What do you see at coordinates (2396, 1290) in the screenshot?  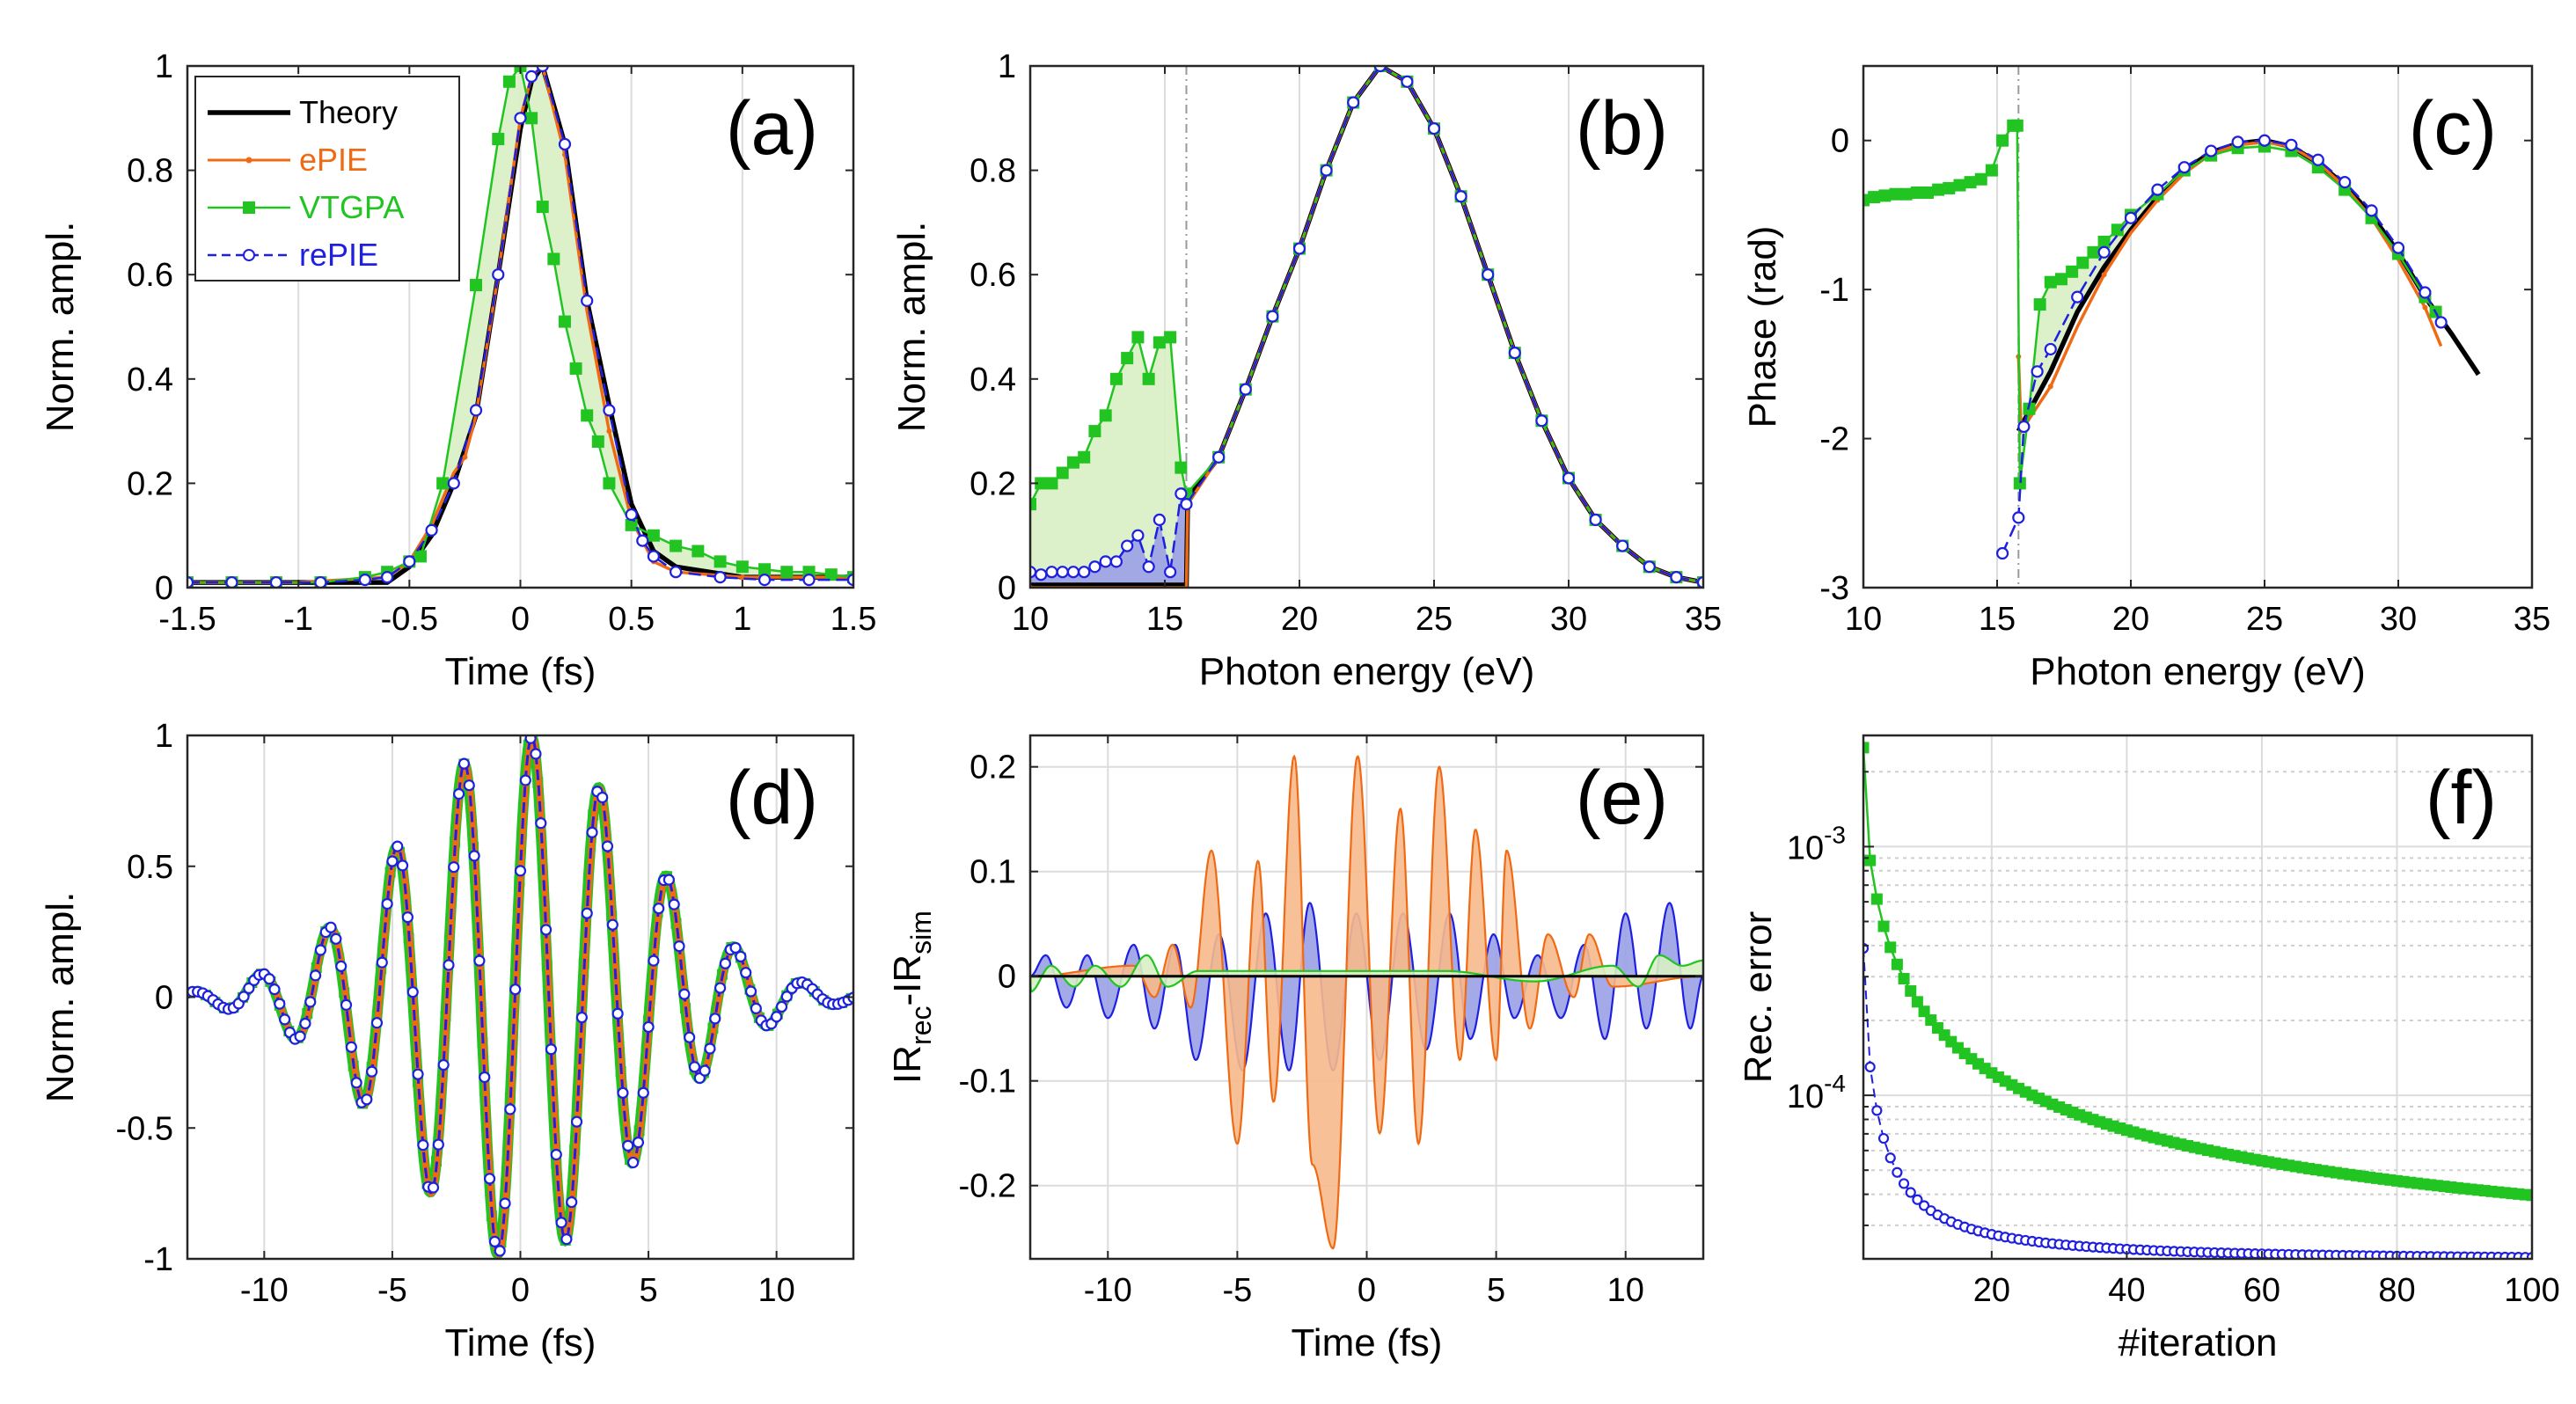 I see `x-tick-label: 80` at bounding box center [2396, 1290].